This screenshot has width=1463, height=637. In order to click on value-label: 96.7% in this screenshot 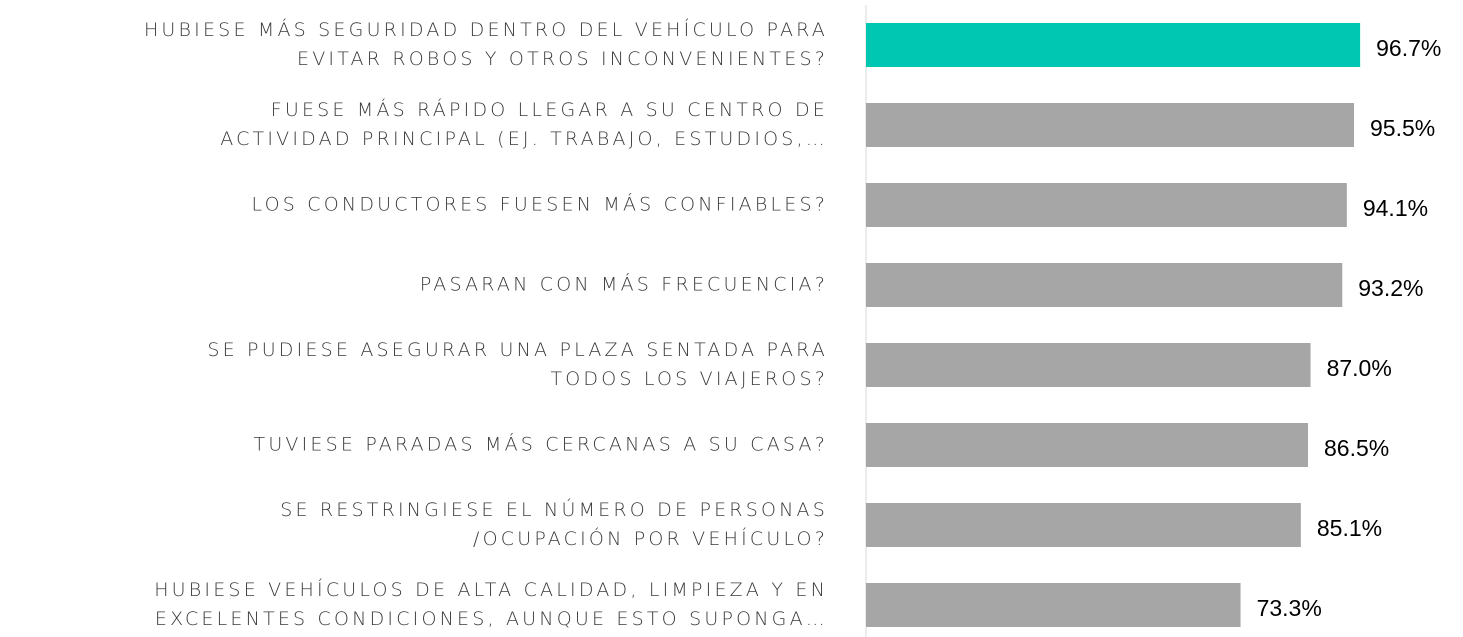, I will do `click(1408, 48)`.